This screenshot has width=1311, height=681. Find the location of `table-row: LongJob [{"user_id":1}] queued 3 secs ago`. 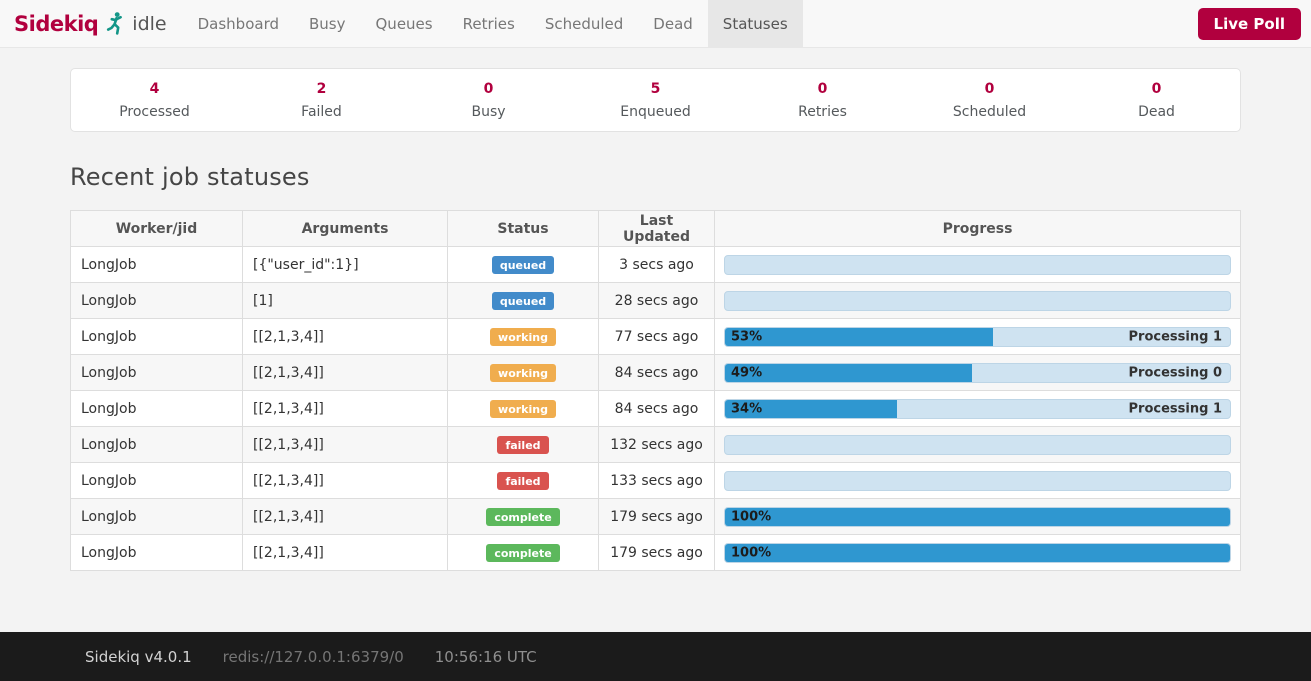

table-row: LongJob [{"user_id":1}] queued 3 secs ago is located at coordinates (655, 264).